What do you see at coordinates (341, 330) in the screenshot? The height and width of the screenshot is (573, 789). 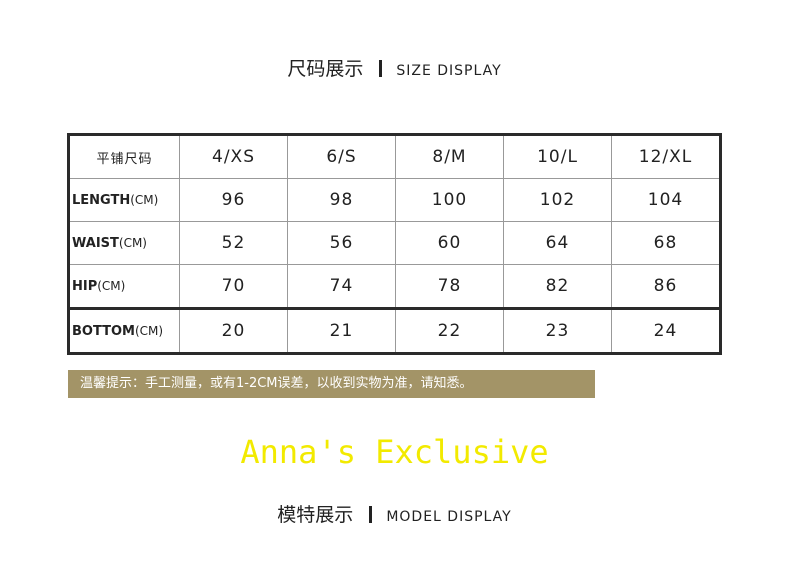 I see `table-cell: 21` at bounding box center [341, 330].